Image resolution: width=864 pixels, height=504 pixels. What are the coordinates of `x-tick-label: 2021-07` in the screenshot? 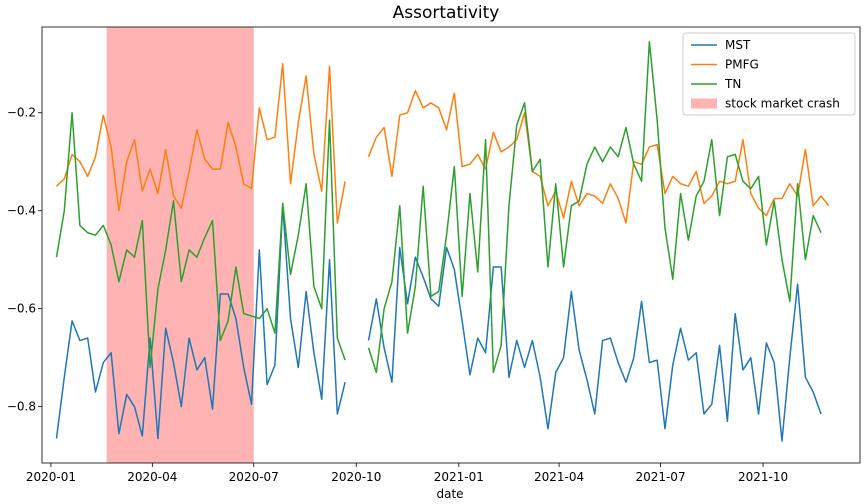 It's located at (660, 477).